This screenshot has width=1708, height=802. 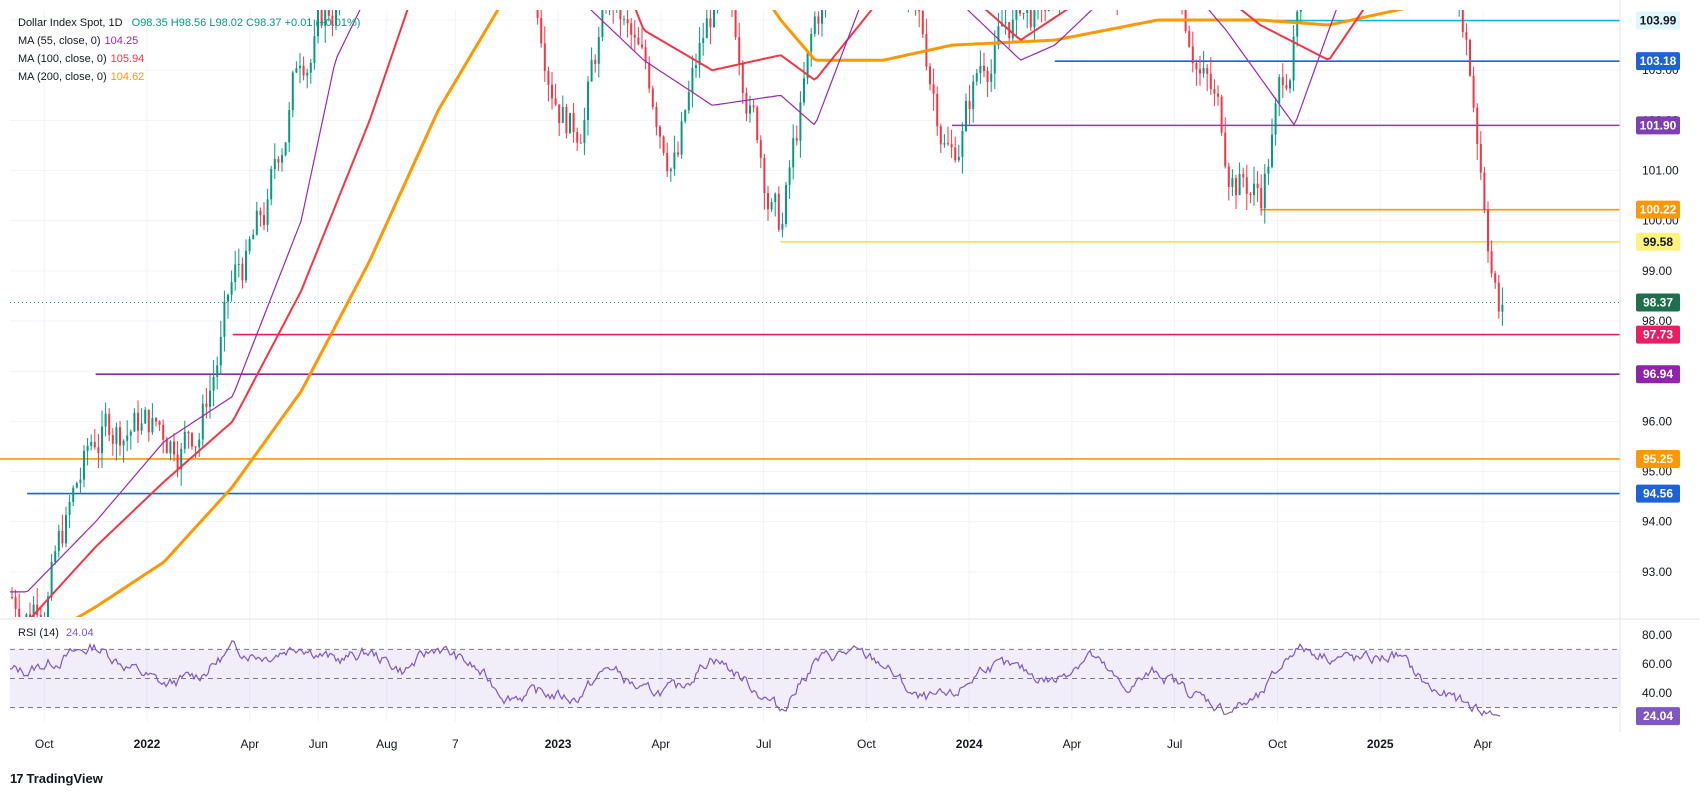 I want to click on legend-ma55-value: 104.25, so click(x=122, y=41).